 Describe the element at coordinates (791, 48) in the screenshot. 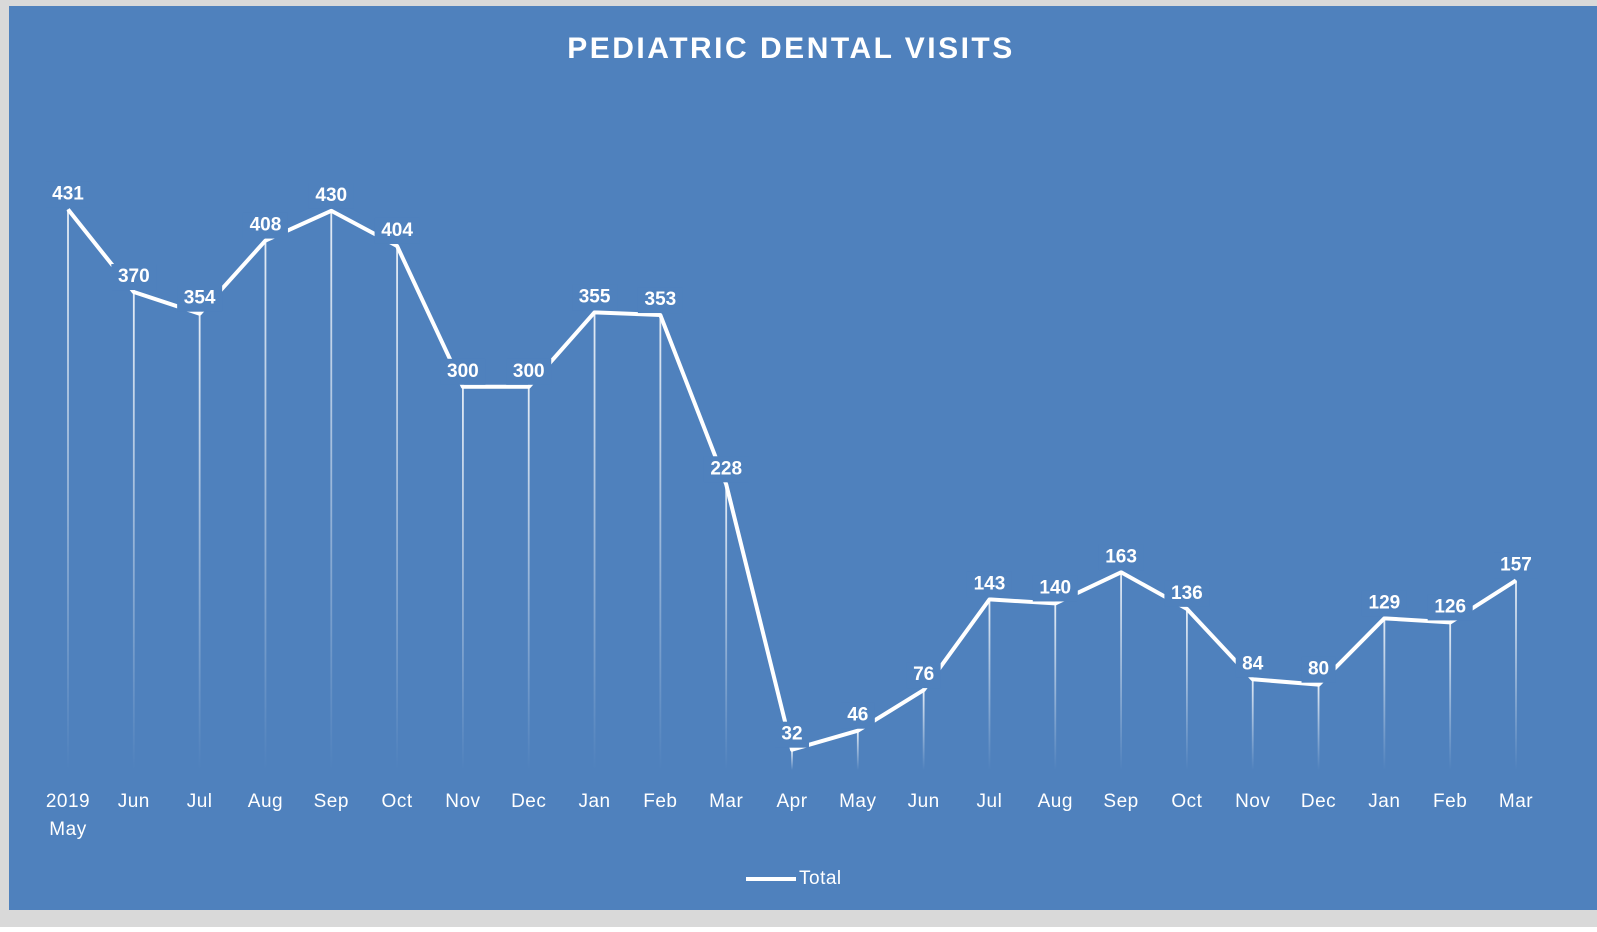

I see `chart-title: PEDIATRIC DENTAL VISITS` at that location.